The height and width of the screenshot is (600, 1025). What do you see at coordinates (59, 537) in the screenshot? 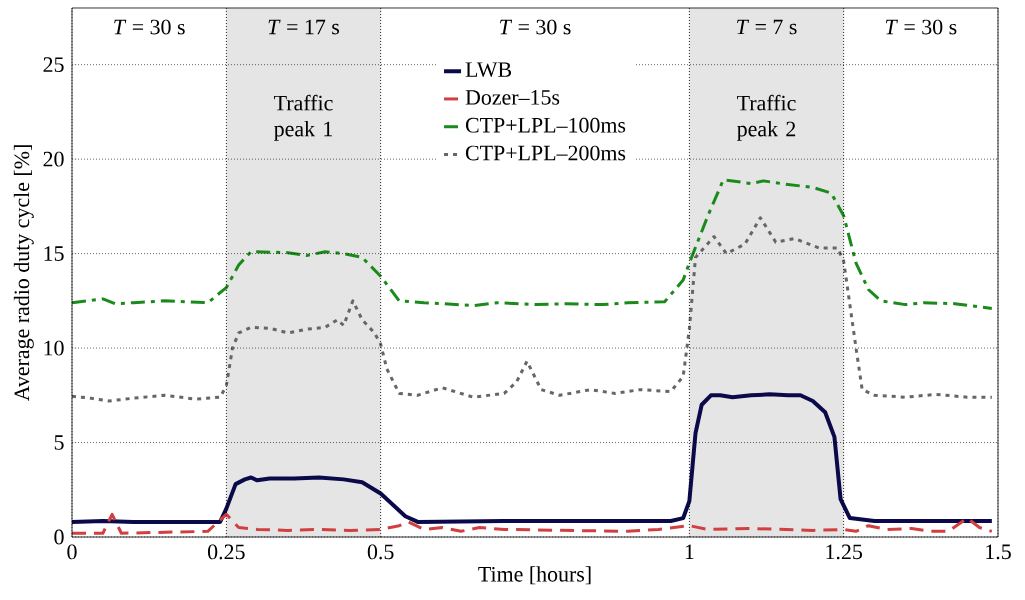
I see `y-tick-label: 0` at bounding box center [59, 537].